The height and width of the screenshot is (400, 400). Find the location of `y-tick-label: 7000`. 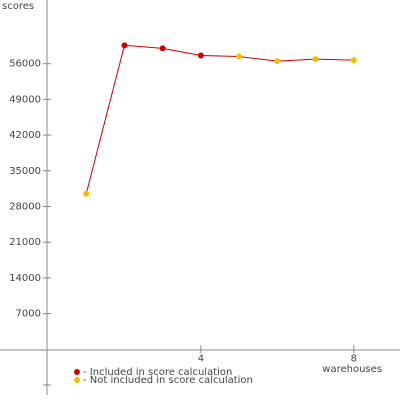

y-tick-label: 7000 is located at coordinates (28, 314).